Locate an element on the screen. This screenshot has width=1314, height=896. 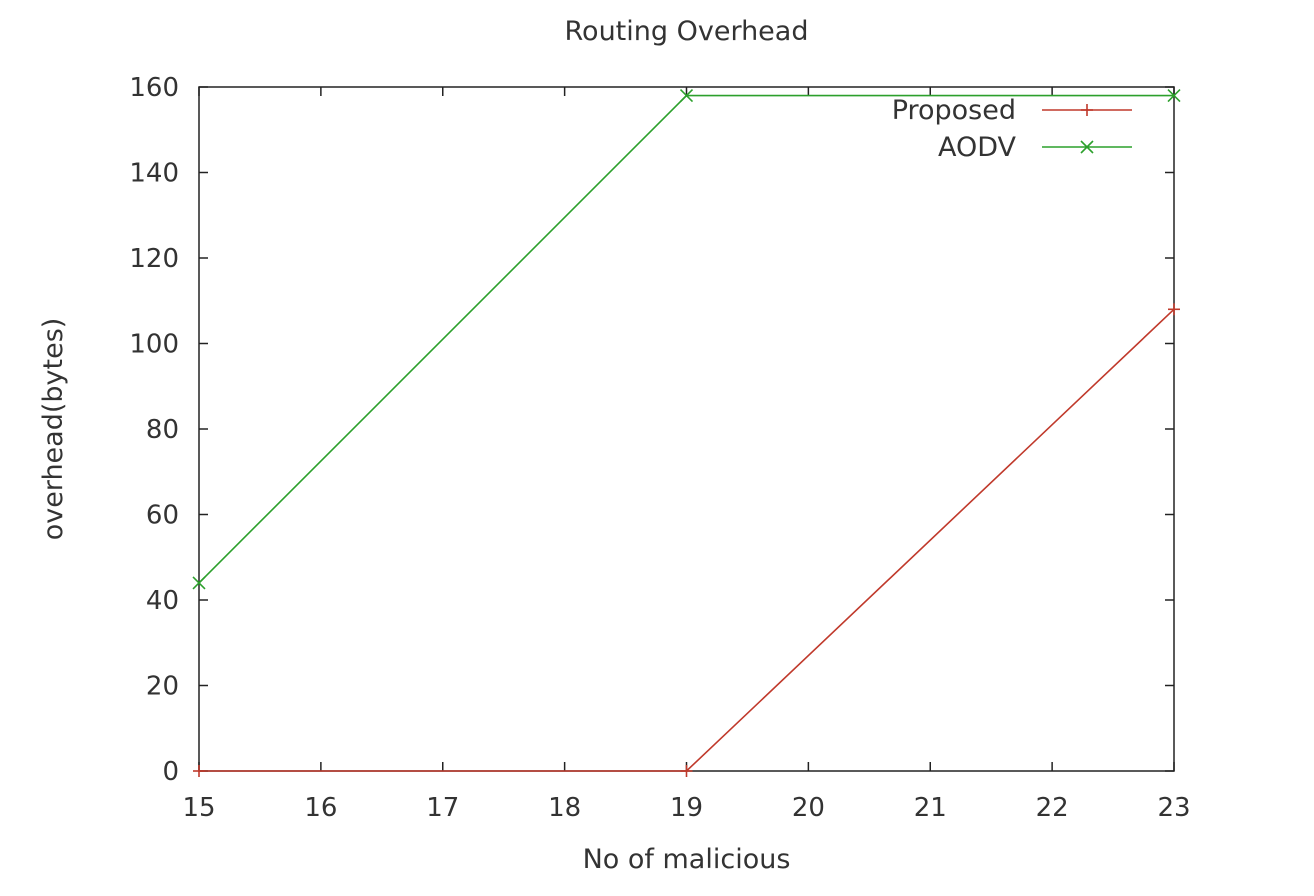
legend-item-aodv: AODV is located at coordinates (1035, 147).